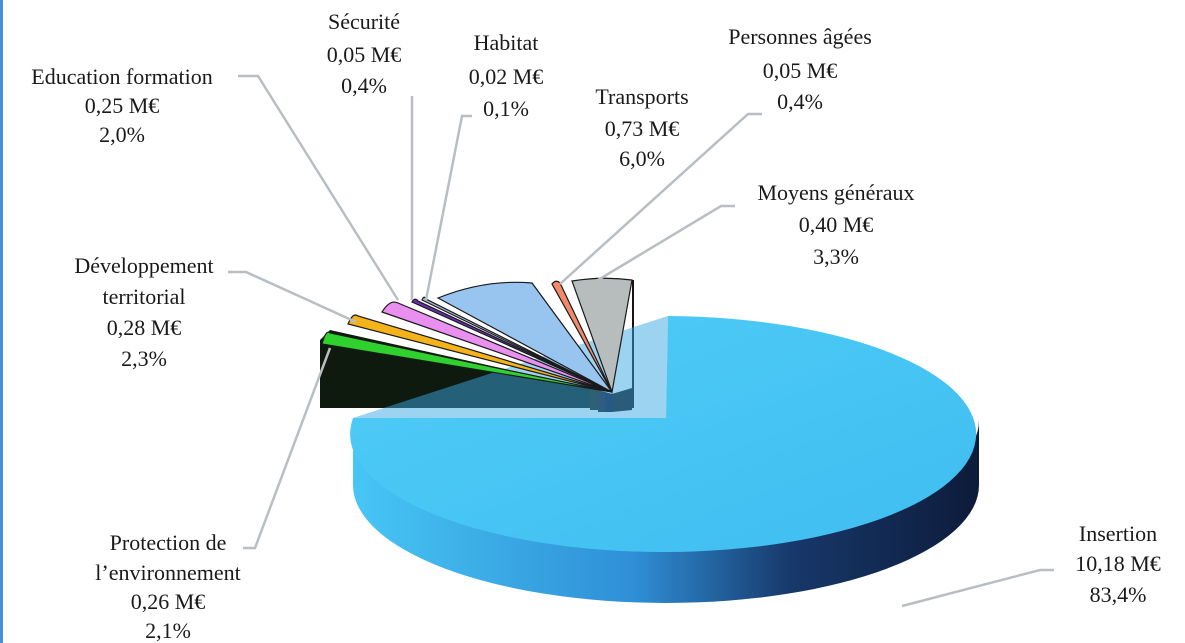 The height and width of the screenshot is (643, 1185). I want to click on label-developpement-amount: 0,28 M€, so click(144, 327).